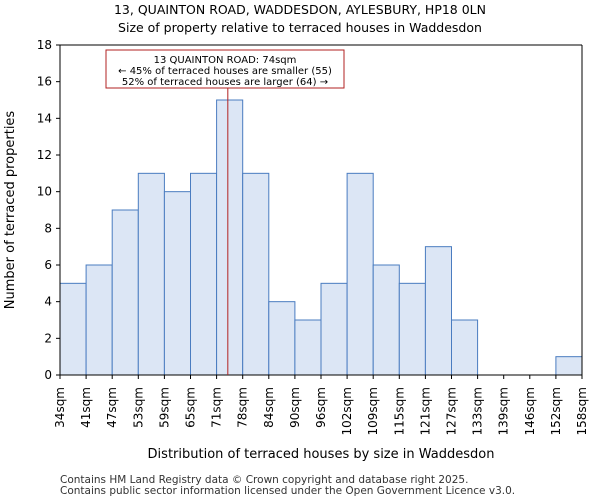 The width and height of the screenshot is (600, 500). I want to click on x-tick-label: 115sqm, so click(399, 411).